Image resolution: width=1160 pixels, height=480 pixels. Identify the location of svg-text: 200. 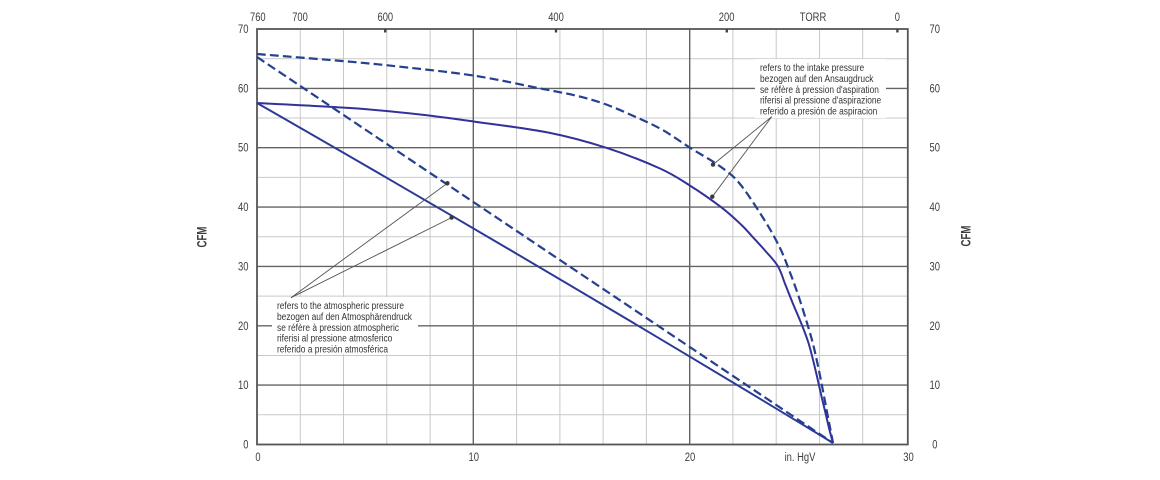
(727, 18).